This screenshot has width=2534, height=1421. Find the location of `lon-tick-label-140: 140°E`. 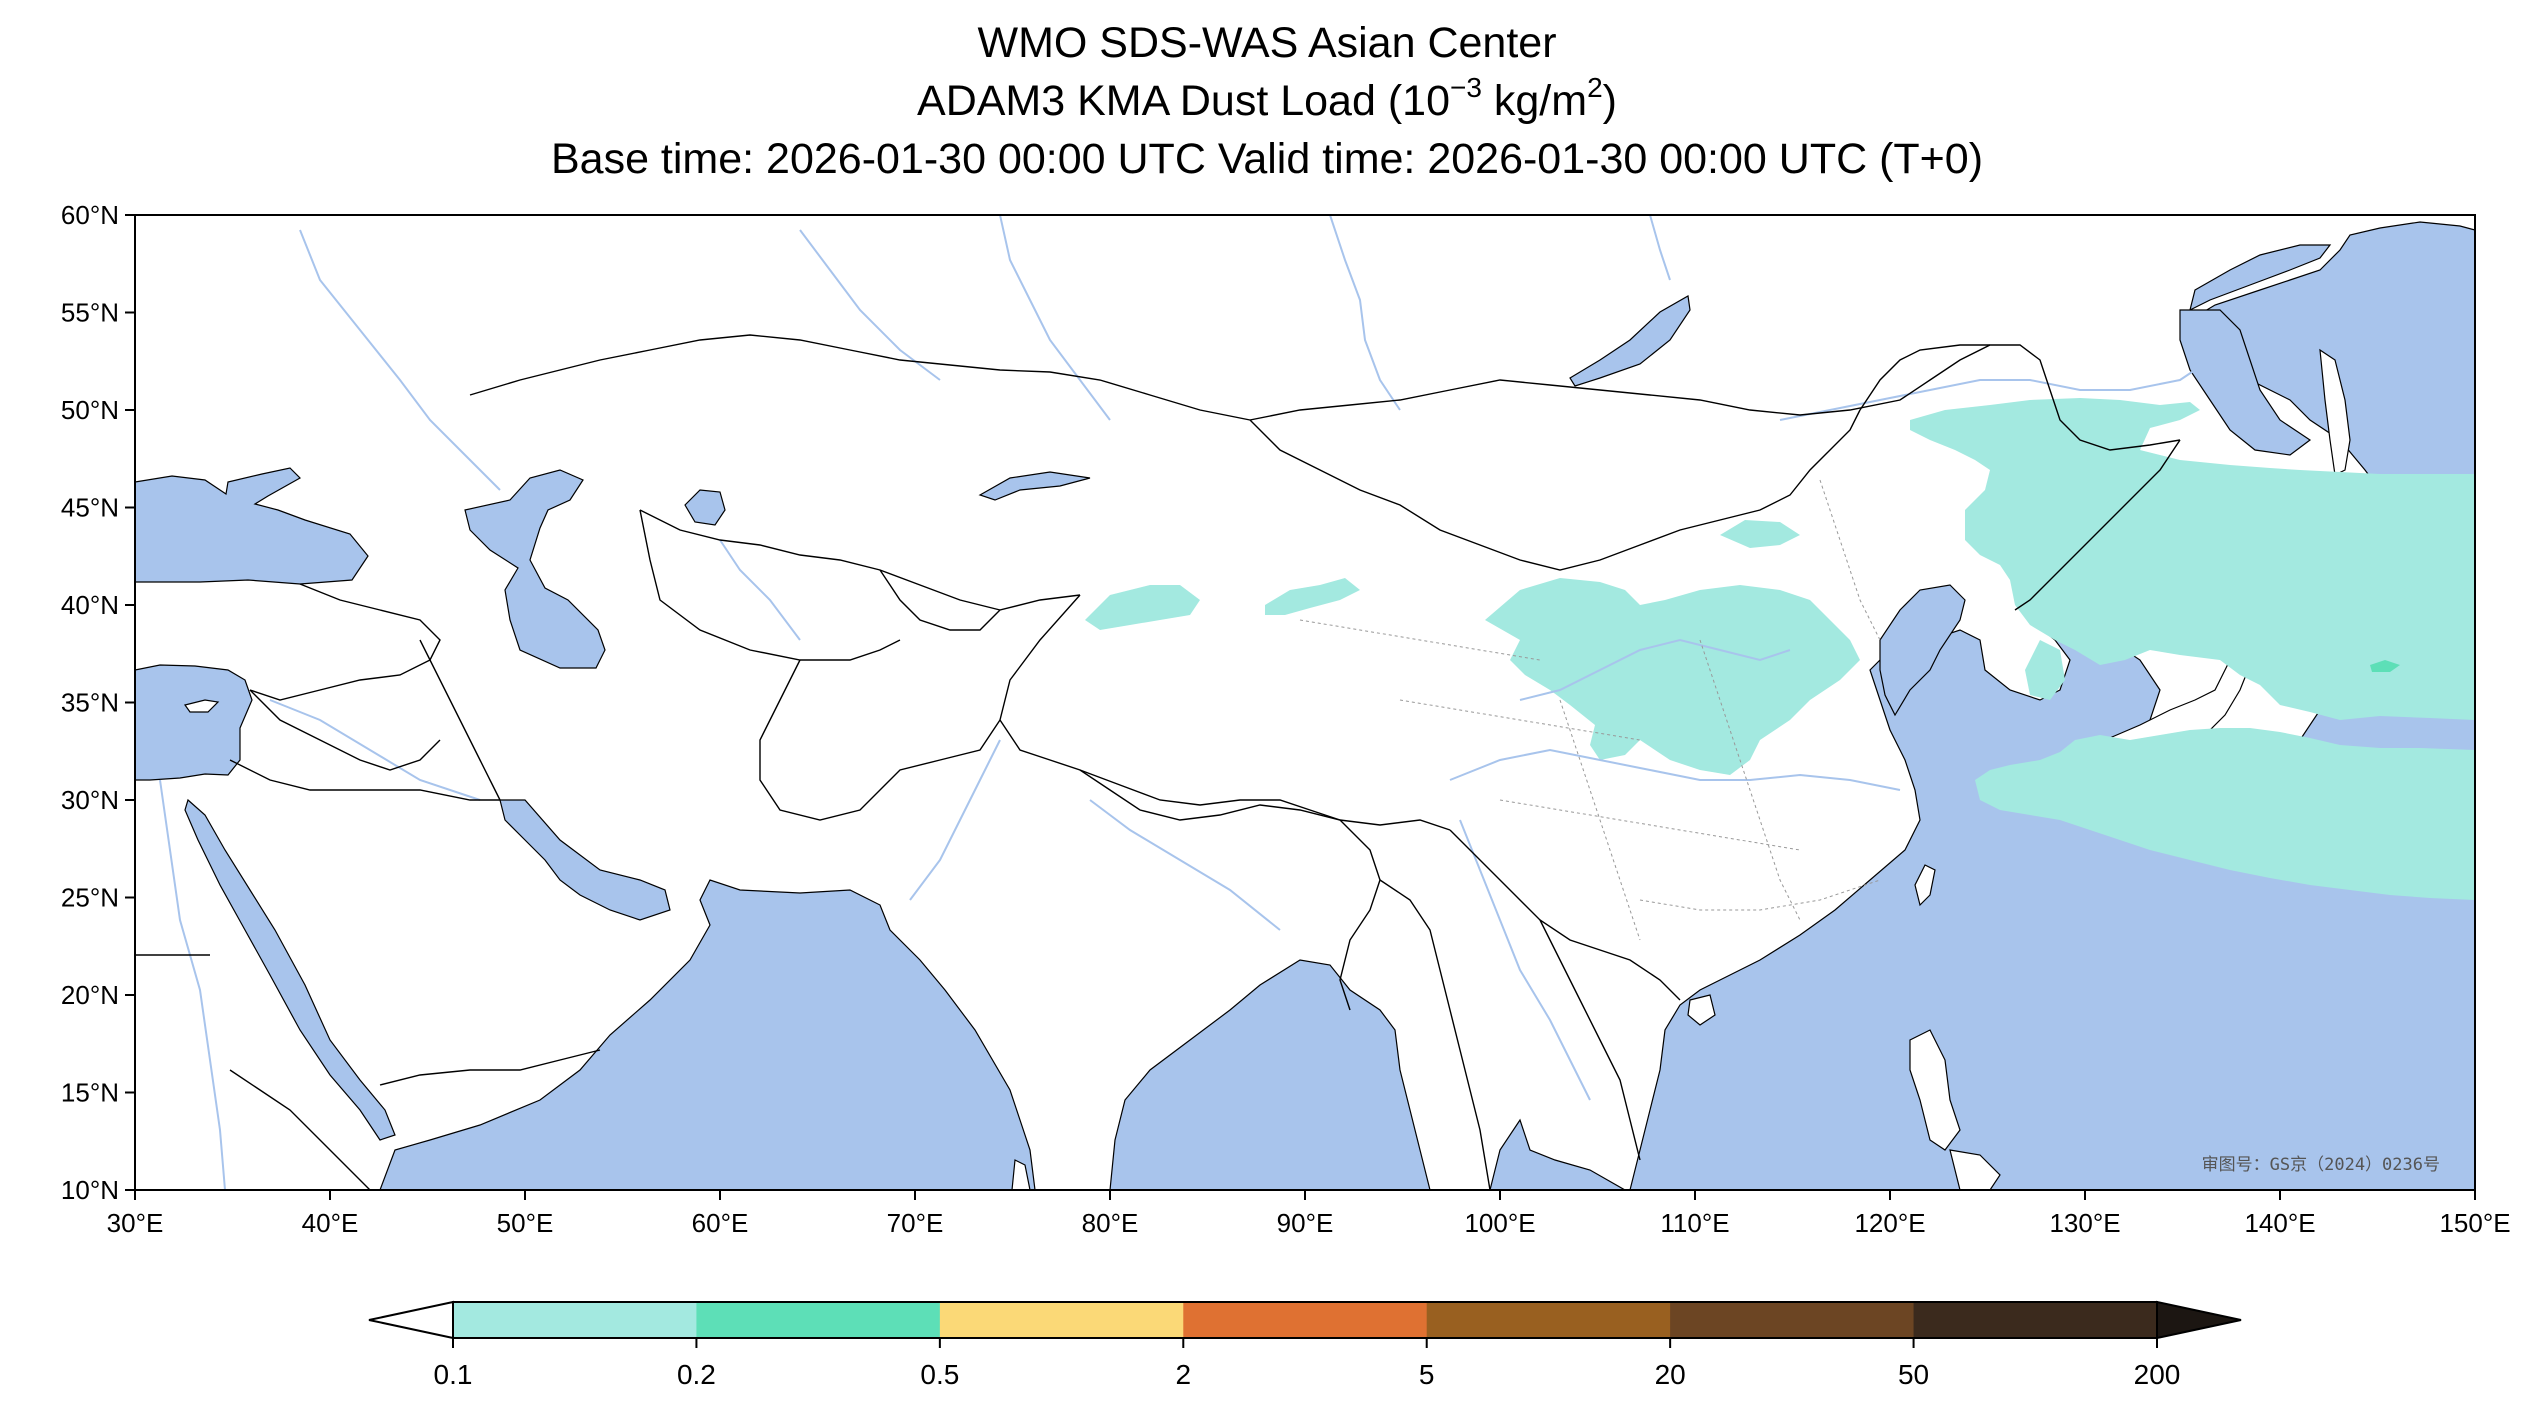

lon-tick-label-140: 140°E is located at coordinates (2279, 1223).